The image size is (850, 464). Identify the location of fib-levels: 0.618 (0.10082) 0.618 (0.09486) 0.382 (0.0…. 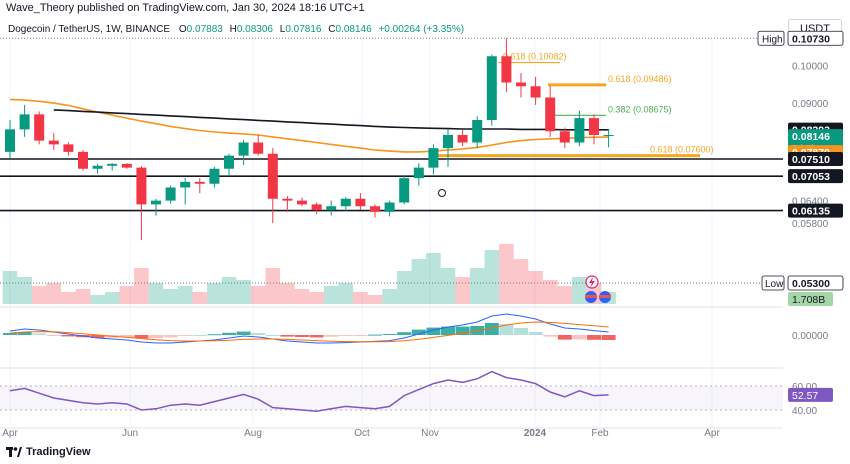
(572, 105).